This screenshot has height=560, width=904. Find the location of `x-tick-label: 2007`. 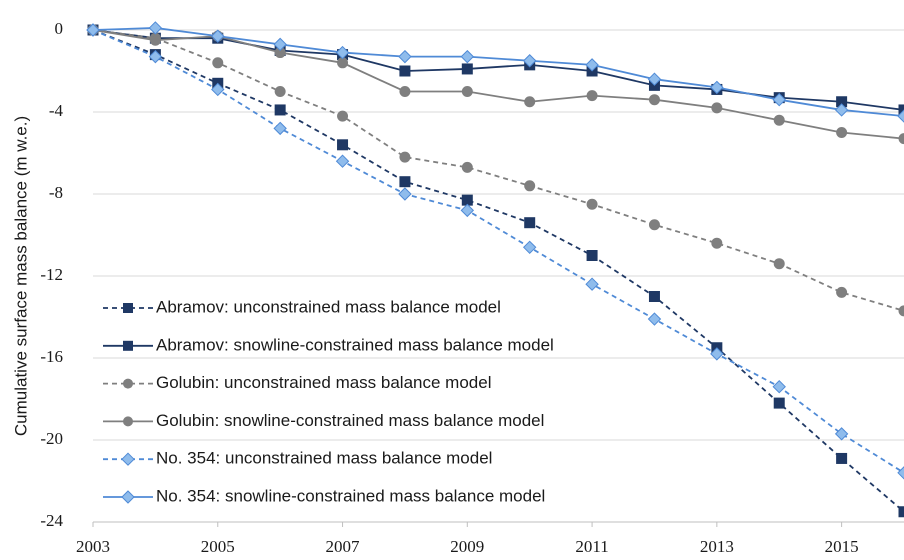

x-tick-label: 2007 is located at coordinates (343, 546).